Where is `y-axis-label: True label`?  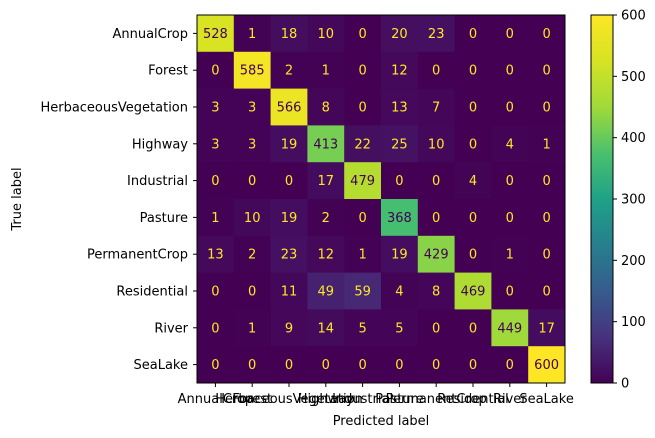
y-axis-label: True label is located at coordinates (17, 199).